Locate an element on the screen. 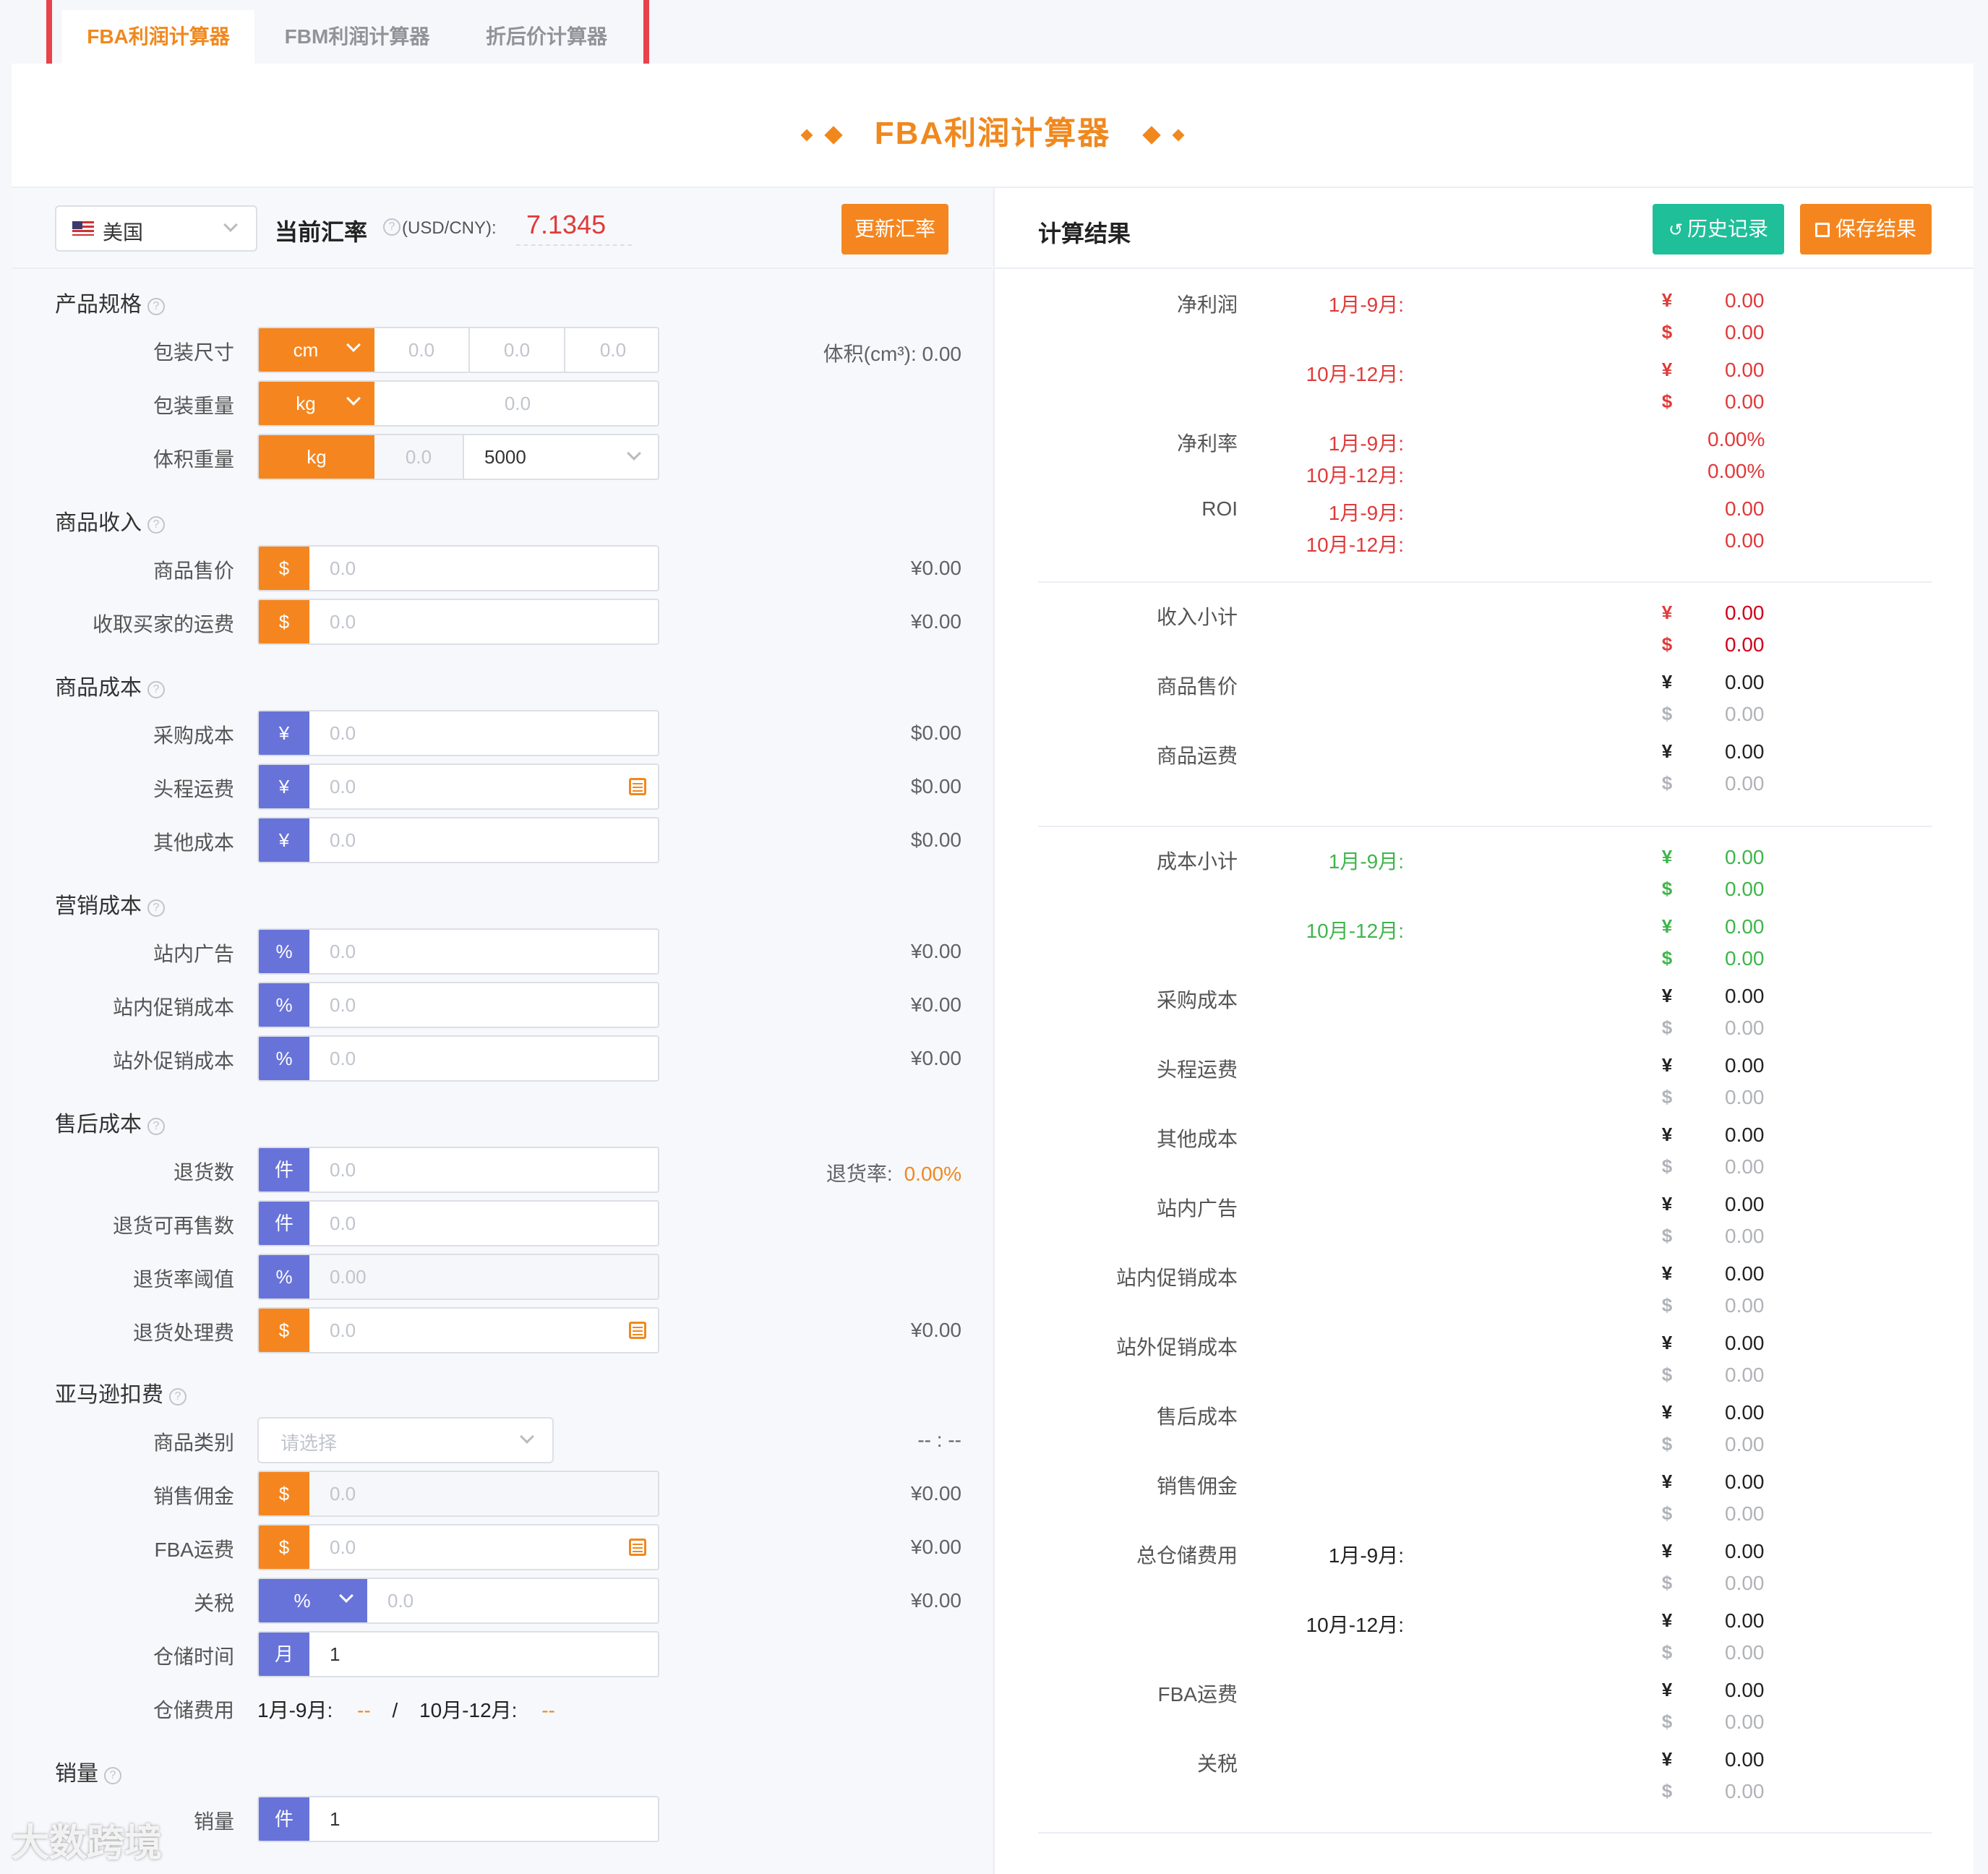  sales-input: 1 is located at coordinates (335, 1819).